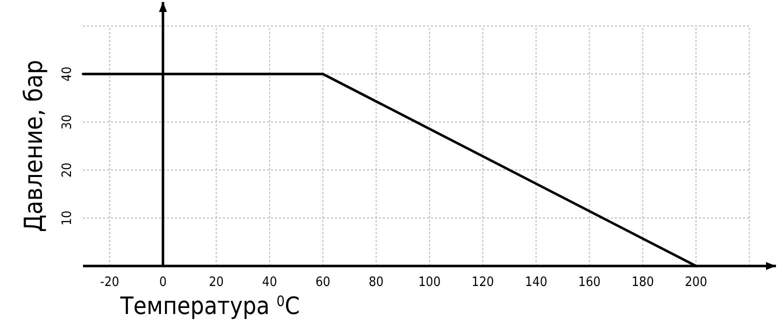 This screenshot has height=327, width=778. I want to click on x-axis-title: Температура $^{0}$C, so click(209, 306).